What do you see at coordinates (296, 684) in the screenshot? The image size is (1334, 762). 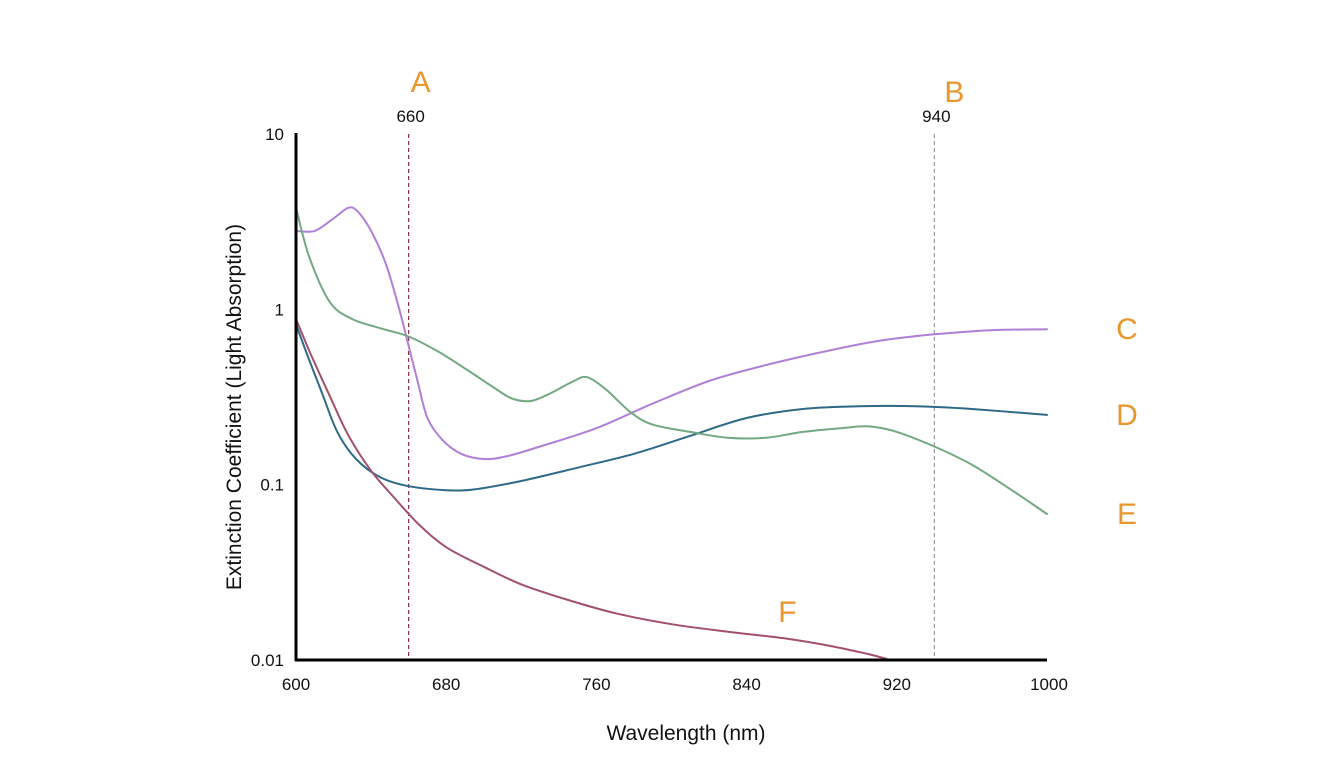 I see `x-tick-600: 600` at bounding box center [296, 684].